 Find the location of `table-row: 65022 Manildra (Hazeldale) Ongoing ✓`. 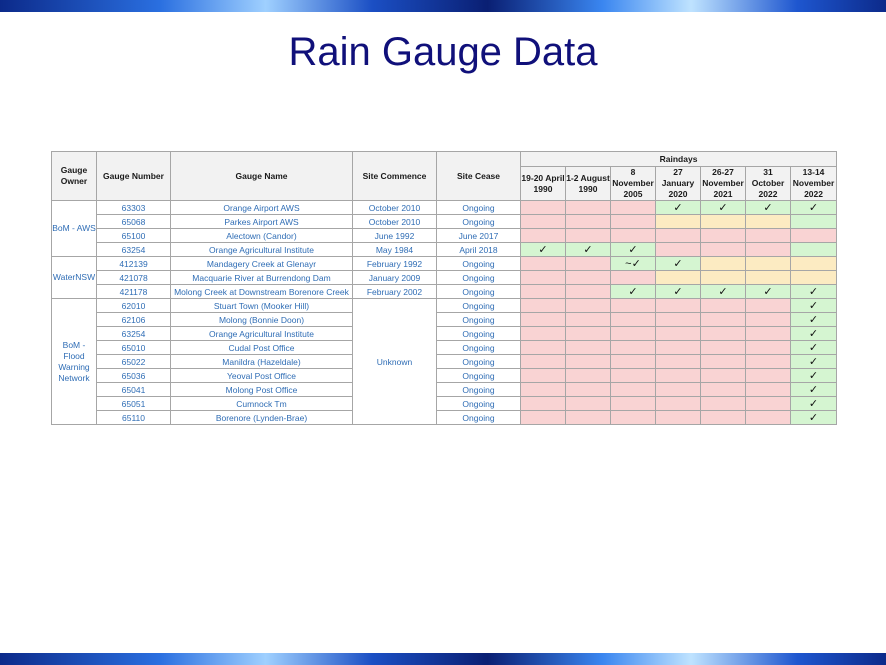

table-row: 65022 Manildra (Hazeldale) Ongoing ✓ is located at coordinates (445, 361).